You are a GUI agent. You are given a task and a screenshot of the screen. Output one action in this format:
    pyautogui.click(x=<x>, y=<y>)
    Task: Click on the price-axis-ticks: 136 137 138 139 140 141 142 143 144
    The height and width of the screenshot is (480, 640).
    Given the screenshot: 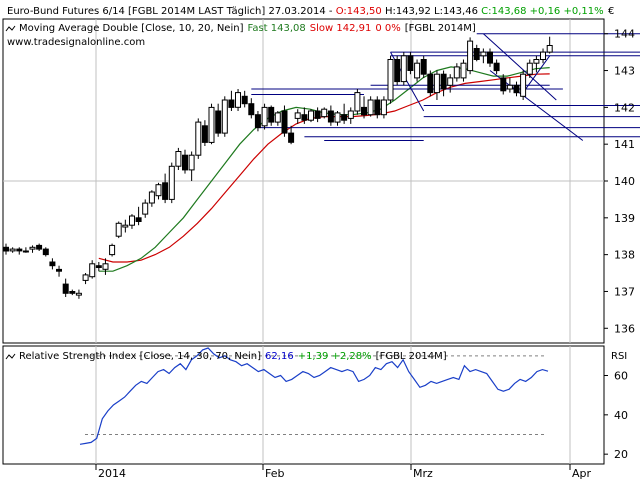 What is the action you would take?
    pyautogui.click(x=619, y=181)
    